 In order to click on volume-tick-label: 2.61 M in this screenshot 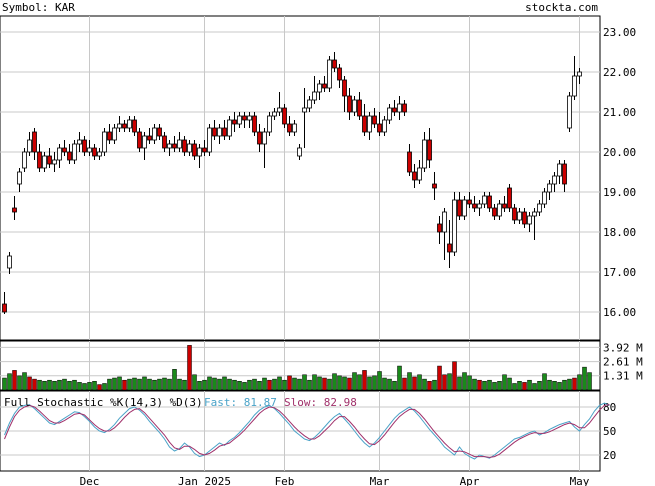, I will do `click(623, 362)`.